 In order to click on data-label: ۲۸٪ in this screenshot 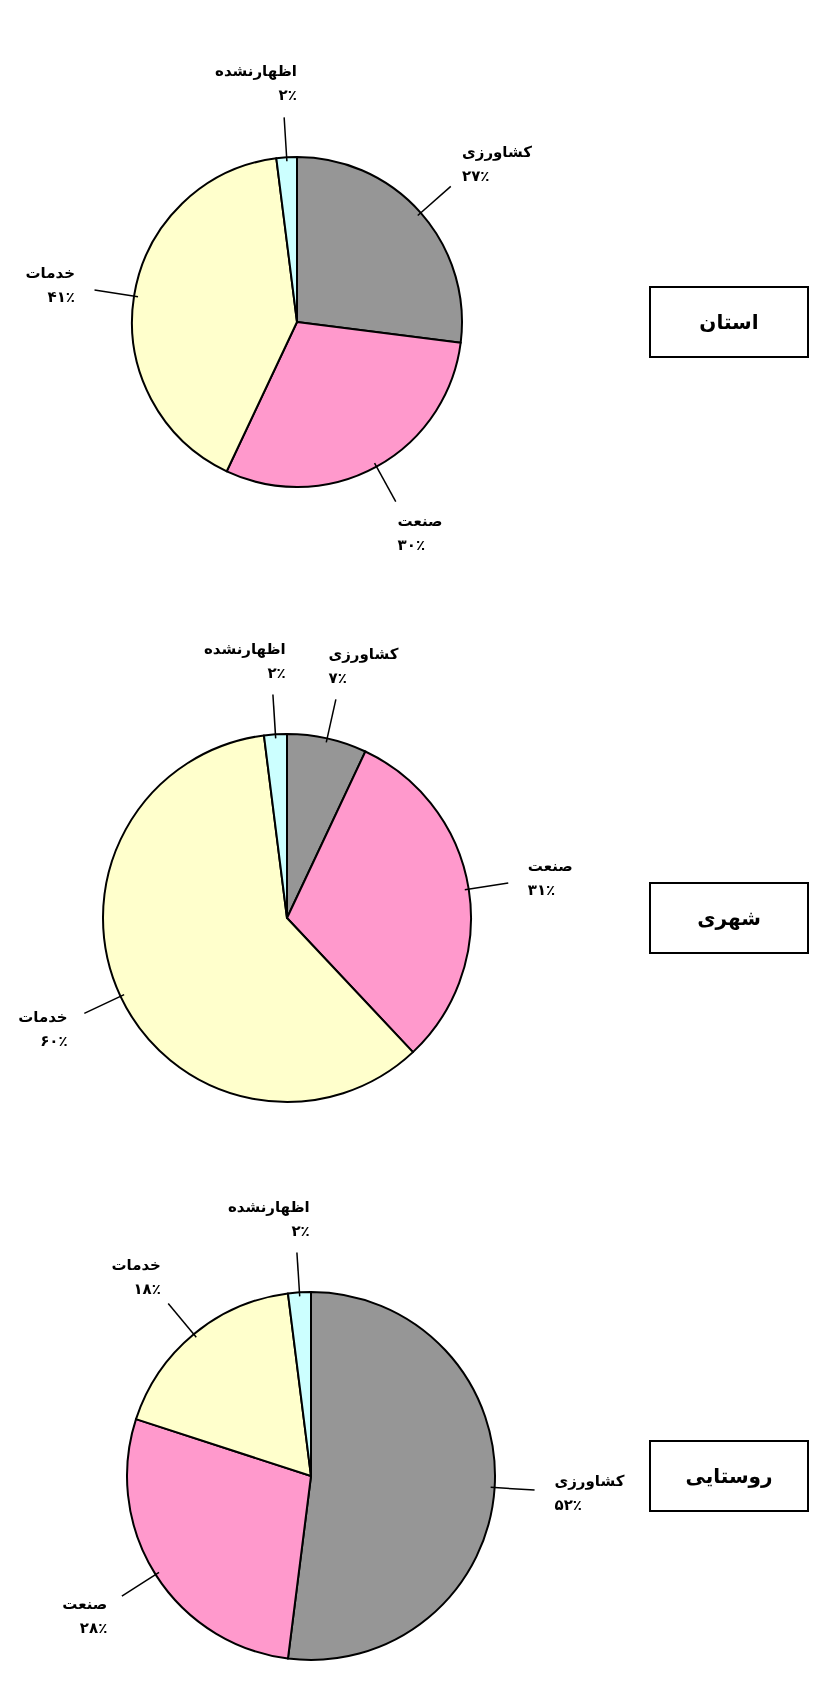, I will do `click(93, 1627)`.